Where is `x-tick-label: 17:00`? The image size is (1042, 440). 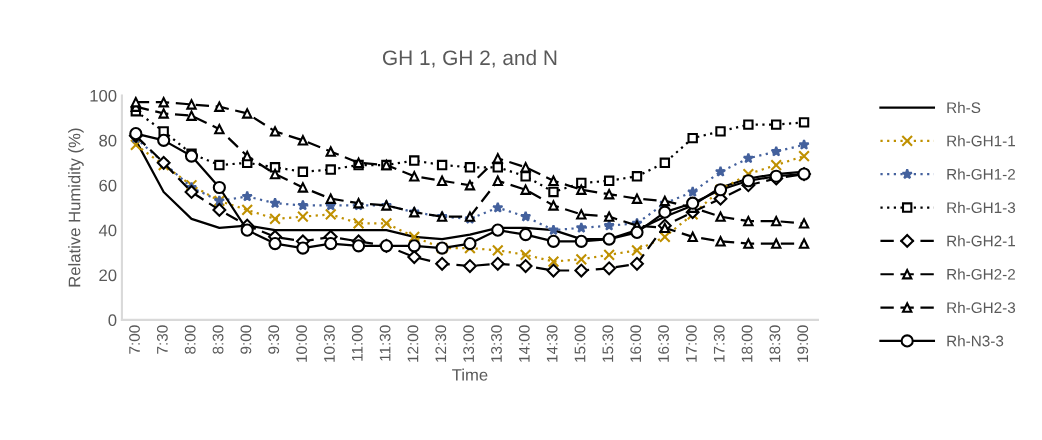 x-tick-label: 17:00 is located at coordinates (691, 343).